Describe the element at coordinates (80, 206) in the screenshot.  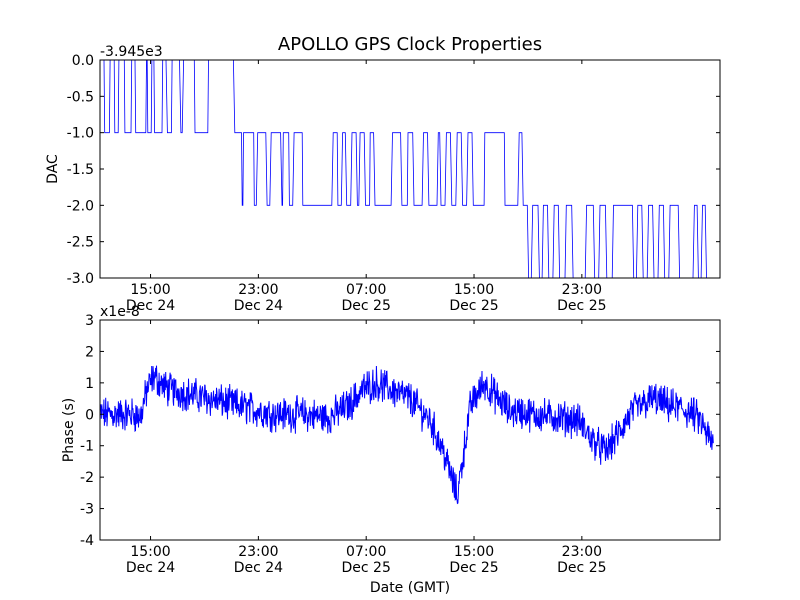
I see `y-tick-label: -2.0` at that location.